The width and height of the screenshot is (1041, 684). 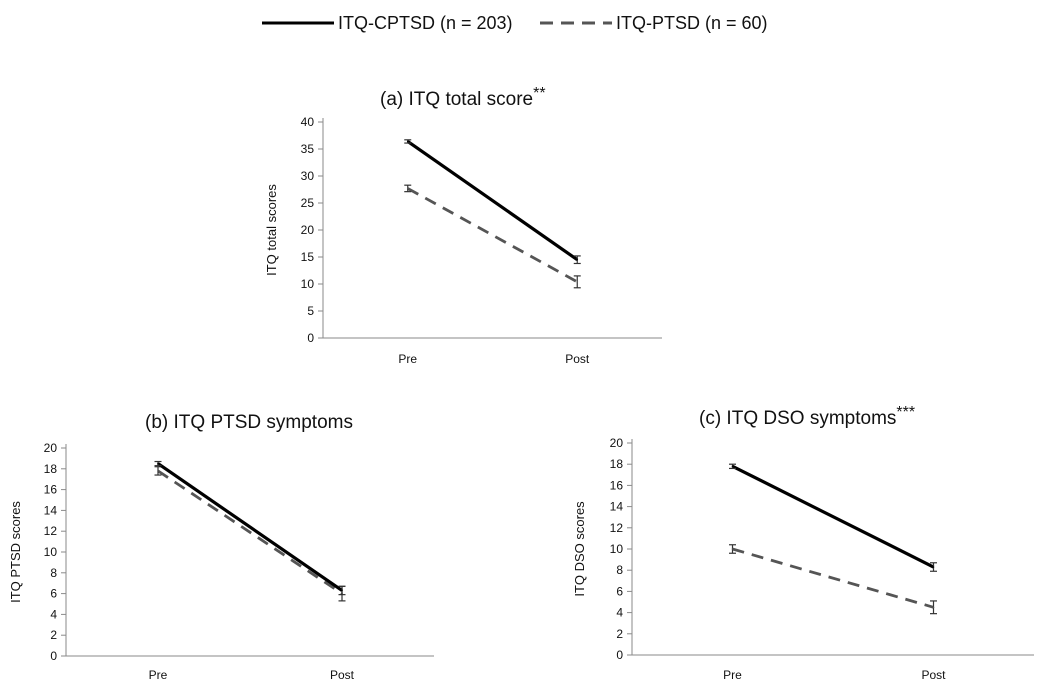 I want to click on chart-a-y-tick-label: 0, so click(x=310, y=338).